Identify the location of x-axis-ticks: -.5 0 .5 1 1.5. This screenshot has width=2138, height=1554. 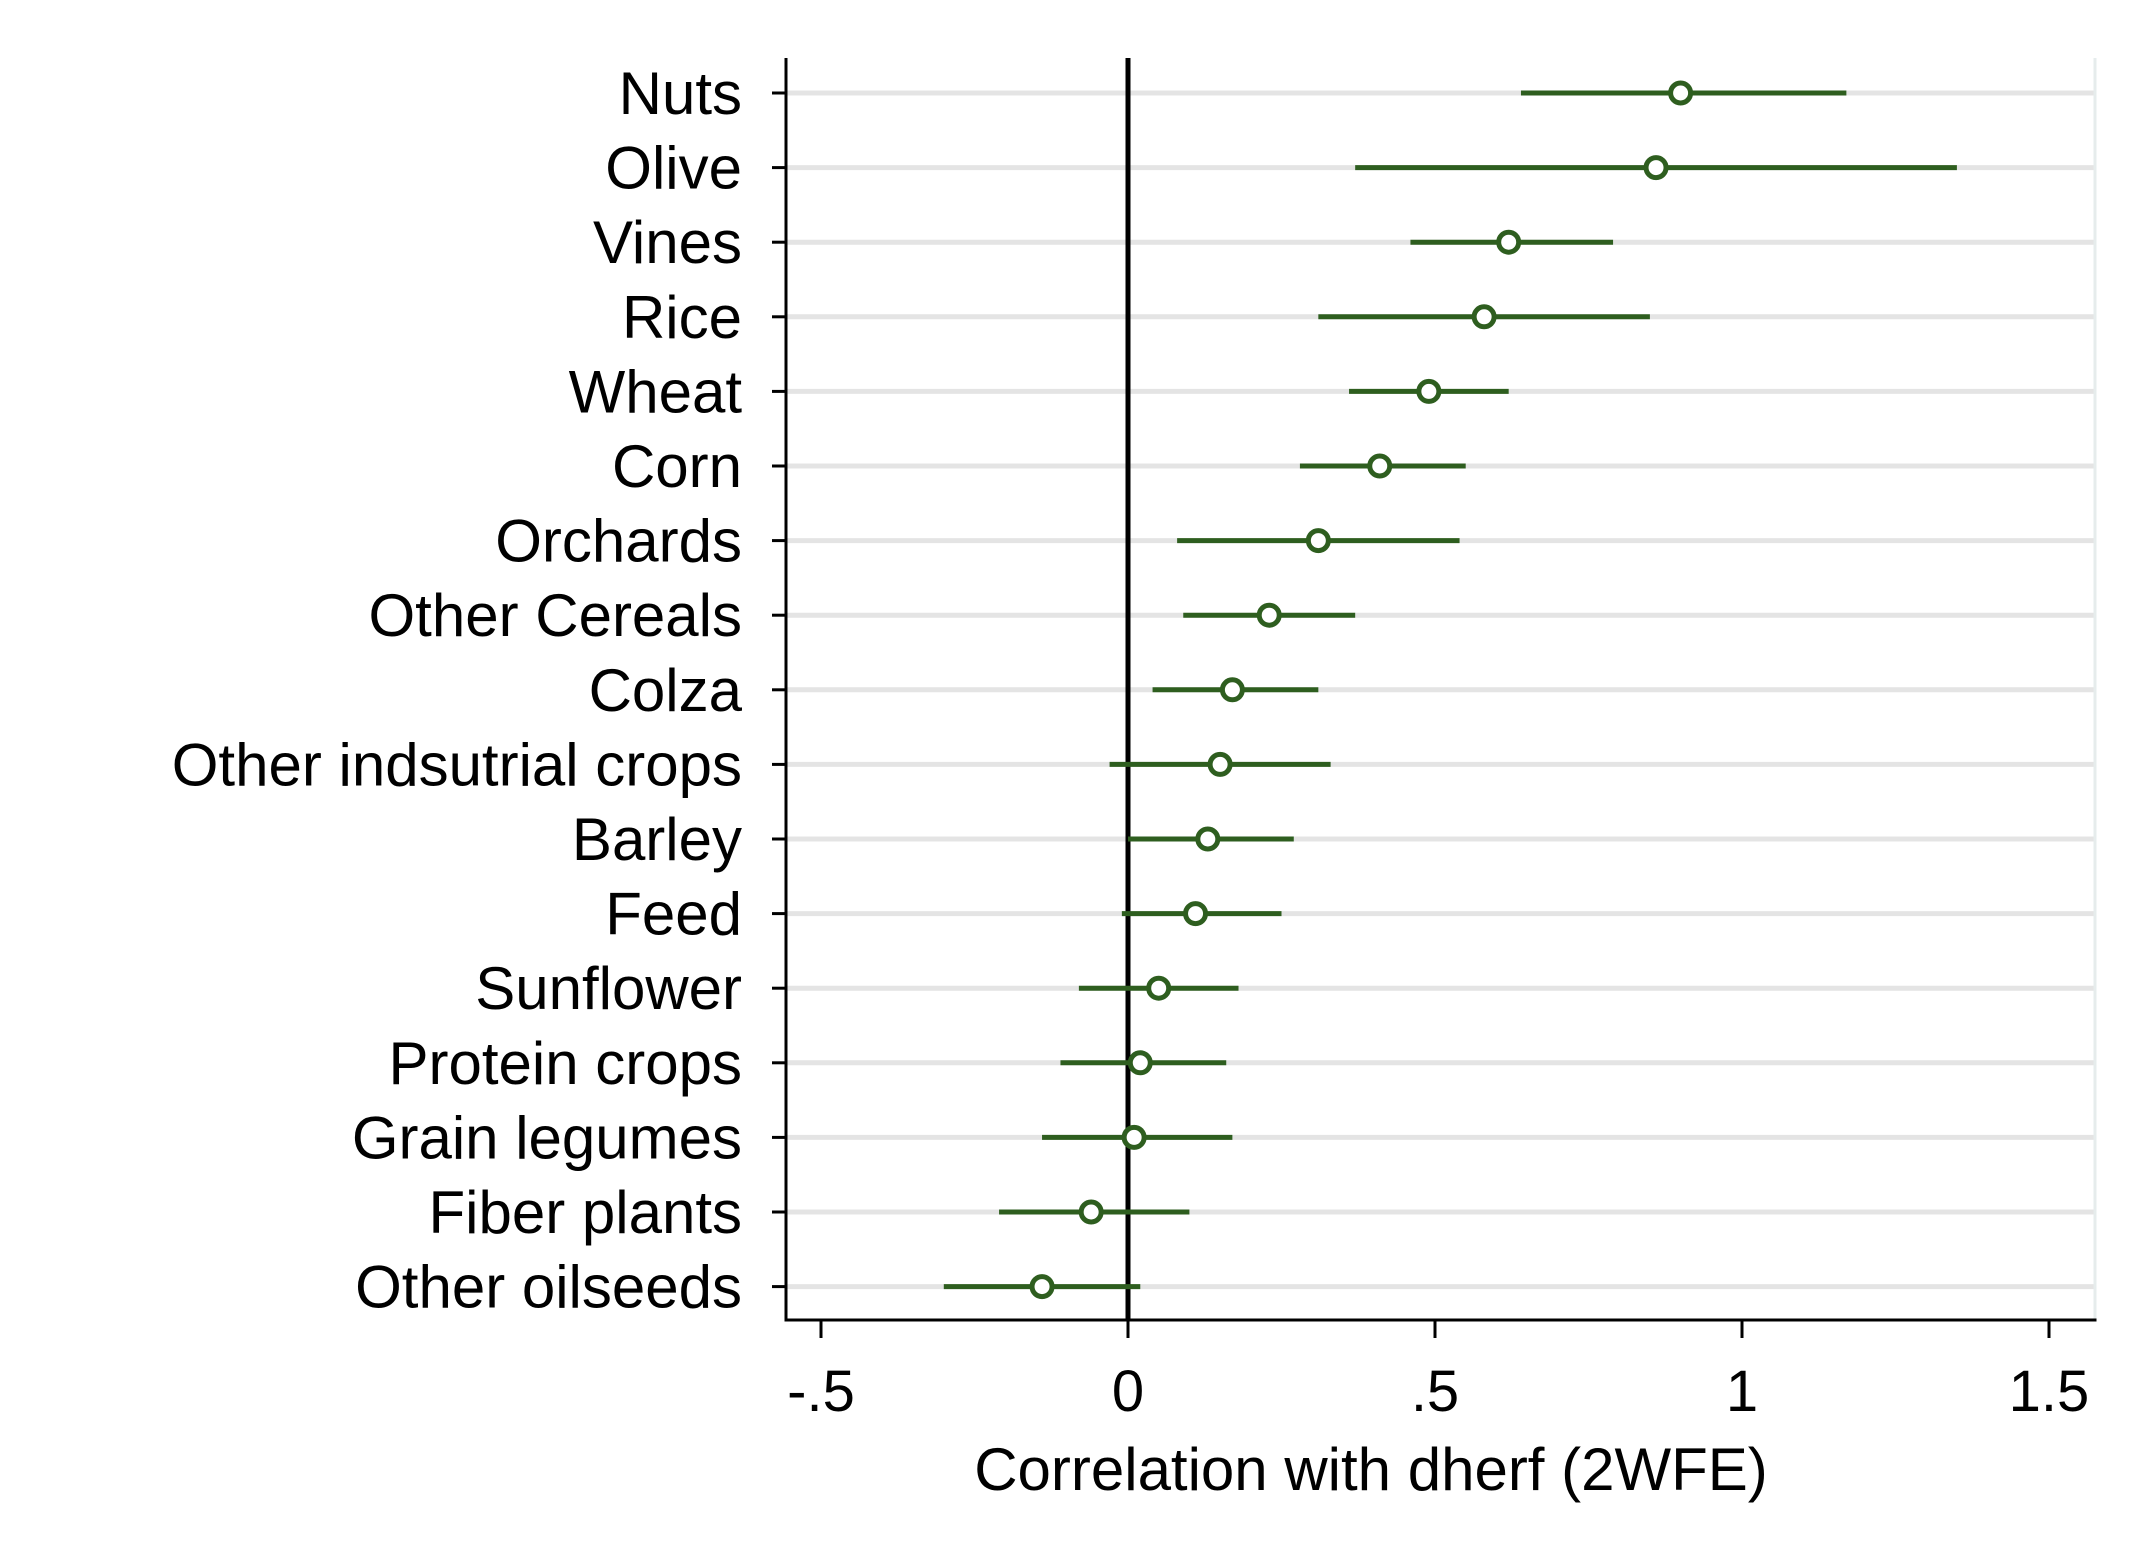
(1438, 1372).